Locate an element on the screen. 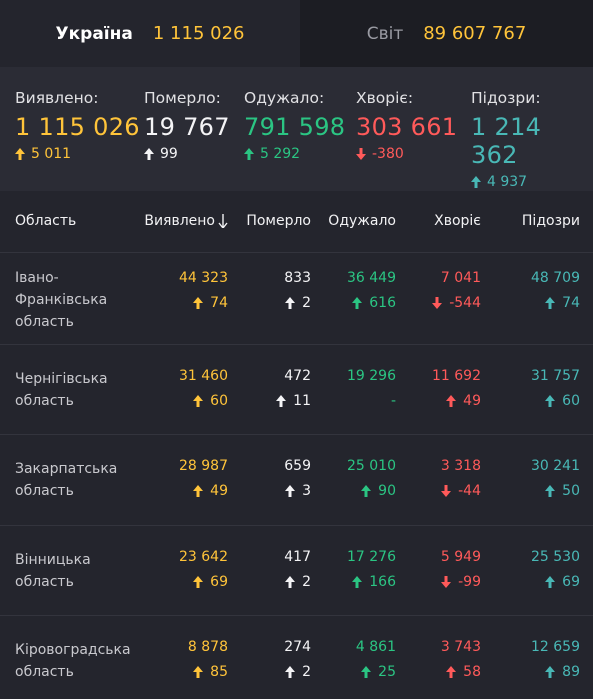 The height and width of the screenshot is (699, 593). detected-value: 23 642 is located at coordinates (203, 557).